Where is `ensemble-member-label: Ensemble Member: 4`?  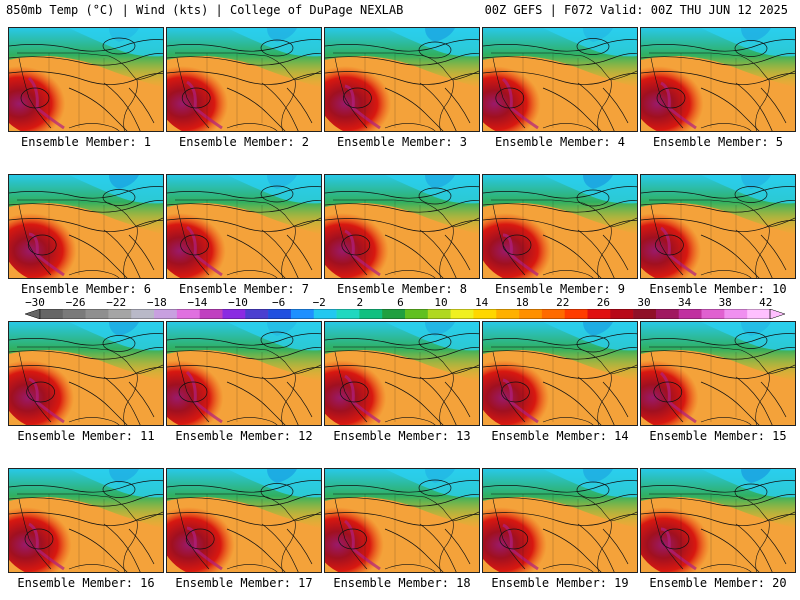 ensemble-member-label: Ensemble Member: 4 is located at coordinates (560, 142).